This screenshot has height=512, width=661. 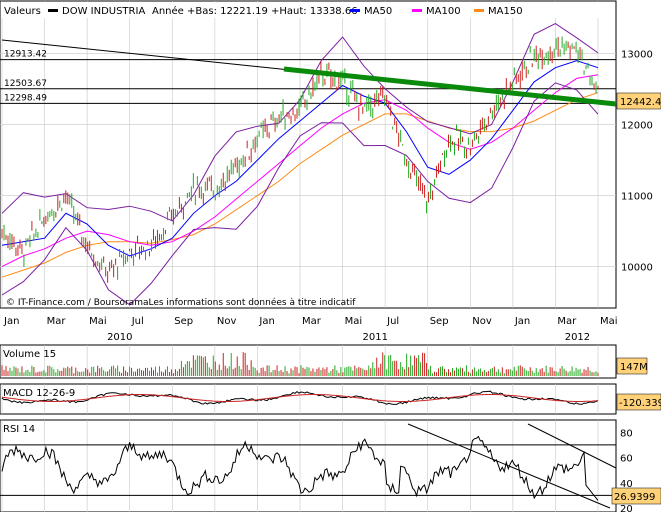 I want to click on price-level-lines: 12913.42 12503.67 12298.49, so click(x=308, y=77).